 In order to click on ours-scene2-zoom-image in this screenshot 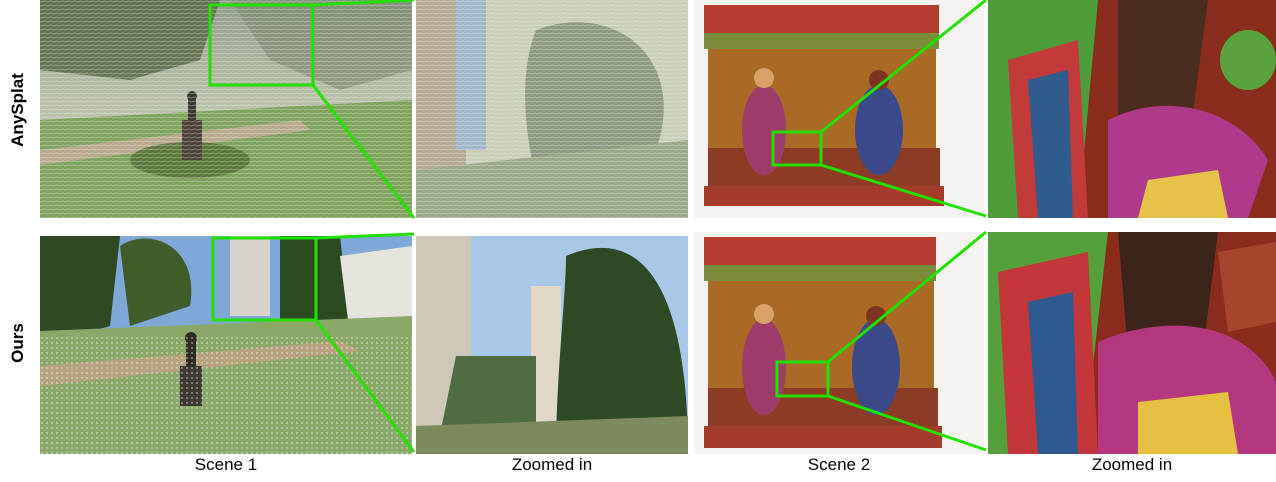, I will do `click(1132, 343)`.